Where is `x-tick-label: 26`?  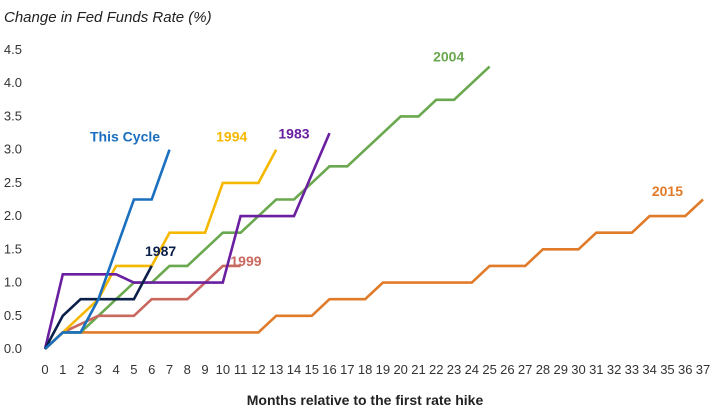 x-tick-label: 26 is located at coordinates (507, 369).